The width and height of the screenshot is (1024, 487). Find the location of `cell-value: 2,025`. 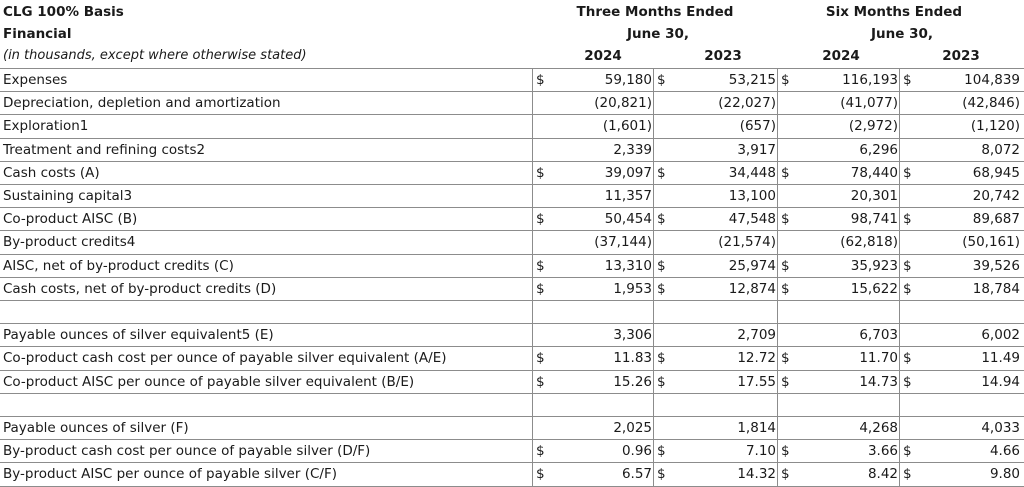

cell-value: 2,025 is located at coordinates (632, 428).